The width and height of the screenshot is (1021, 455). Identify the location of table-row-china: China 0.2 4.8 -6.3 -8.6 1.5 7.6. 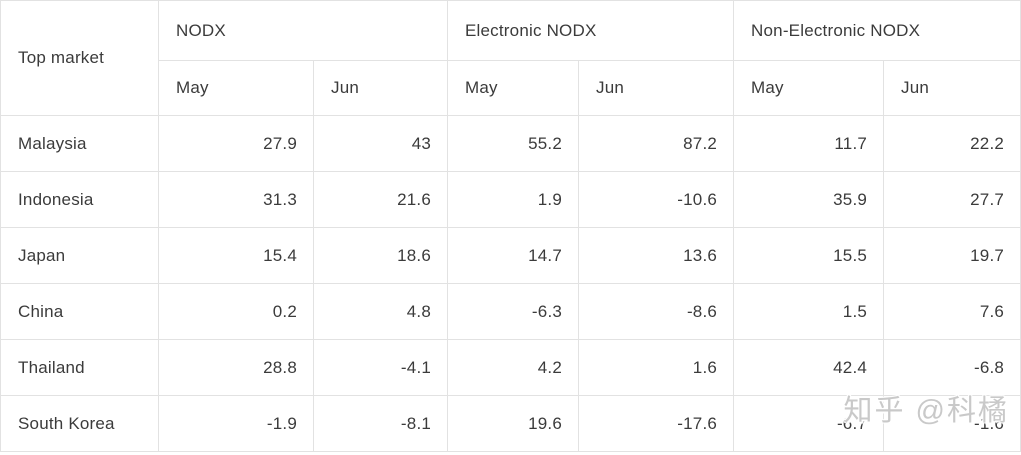
(510, 311).